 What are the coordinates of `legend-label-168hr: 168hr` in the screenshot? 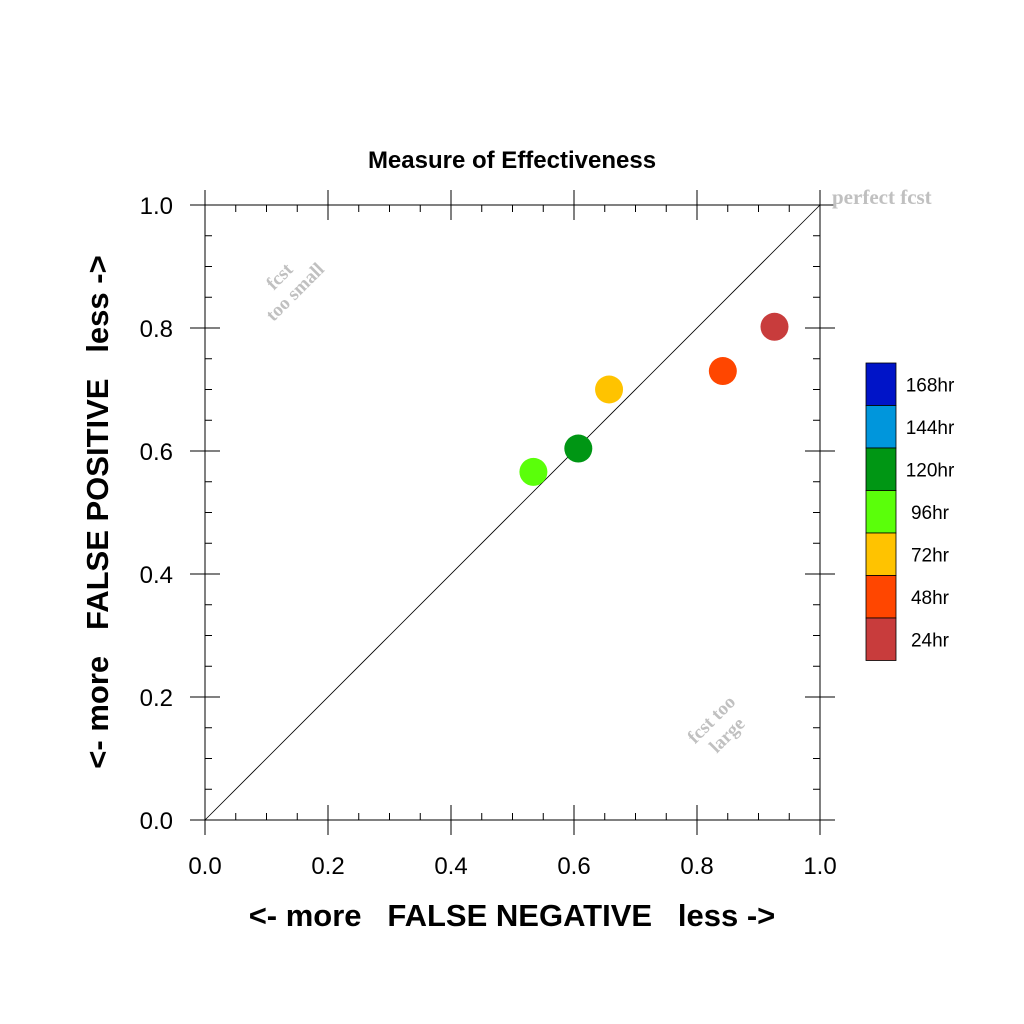 It's located at (930, 385).